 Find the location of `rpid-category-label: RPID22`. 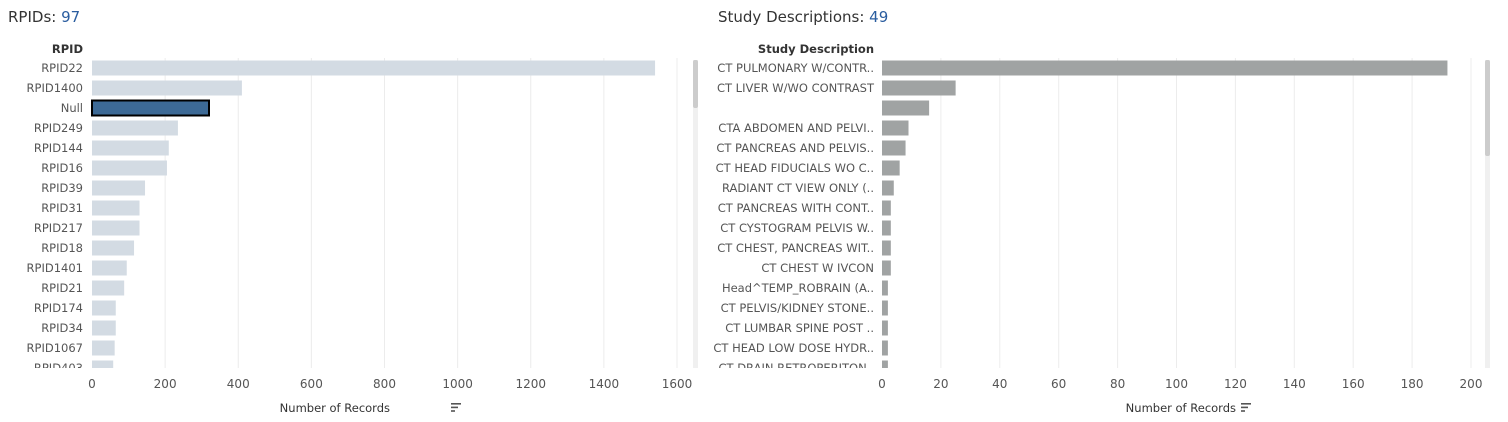

rpid-category-label: RPID22 is located at coordinates (62, 68).